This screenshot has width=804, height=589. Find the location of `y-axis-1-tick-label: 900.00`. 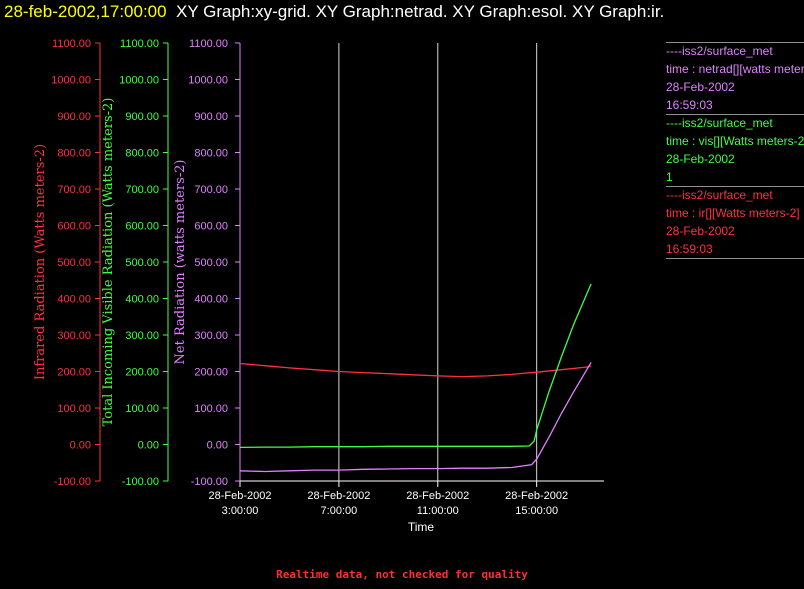

y-axis-1-tick-label: 900.00 is located at coordinates (142, 117).